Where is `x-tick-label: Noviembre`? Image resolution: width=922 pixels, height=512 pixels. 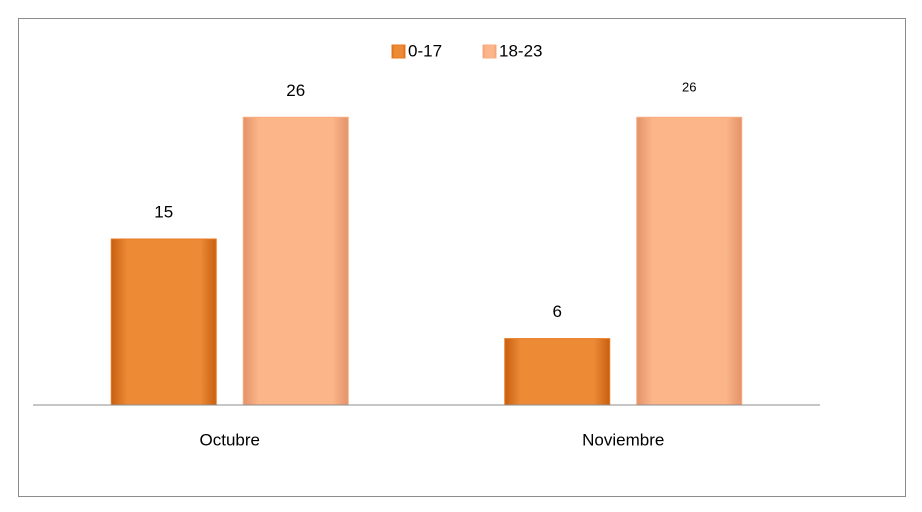
x-tick-label: Noviembre is located at coordinates (623, 439).